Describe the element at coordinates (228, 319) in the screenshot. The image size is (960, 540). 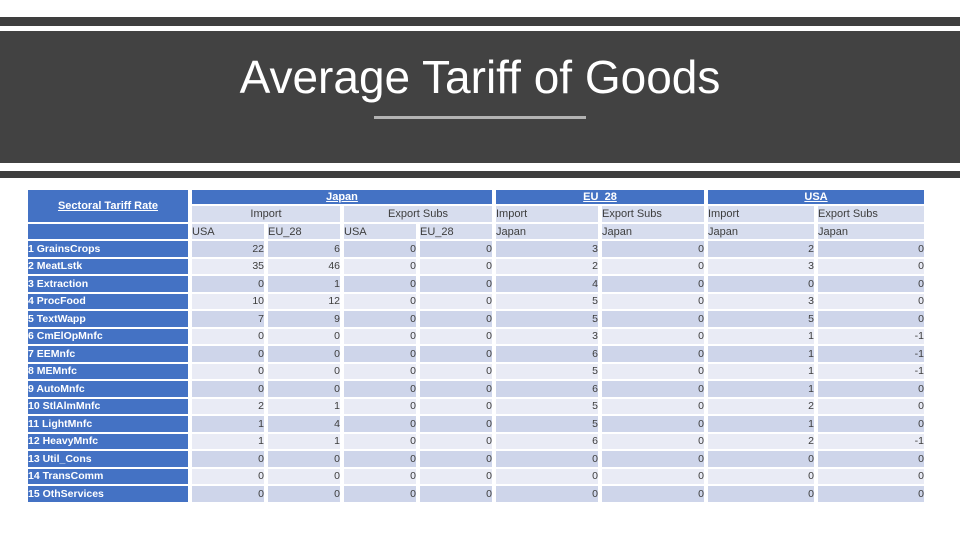
I see `value-cell: 7` at that location.